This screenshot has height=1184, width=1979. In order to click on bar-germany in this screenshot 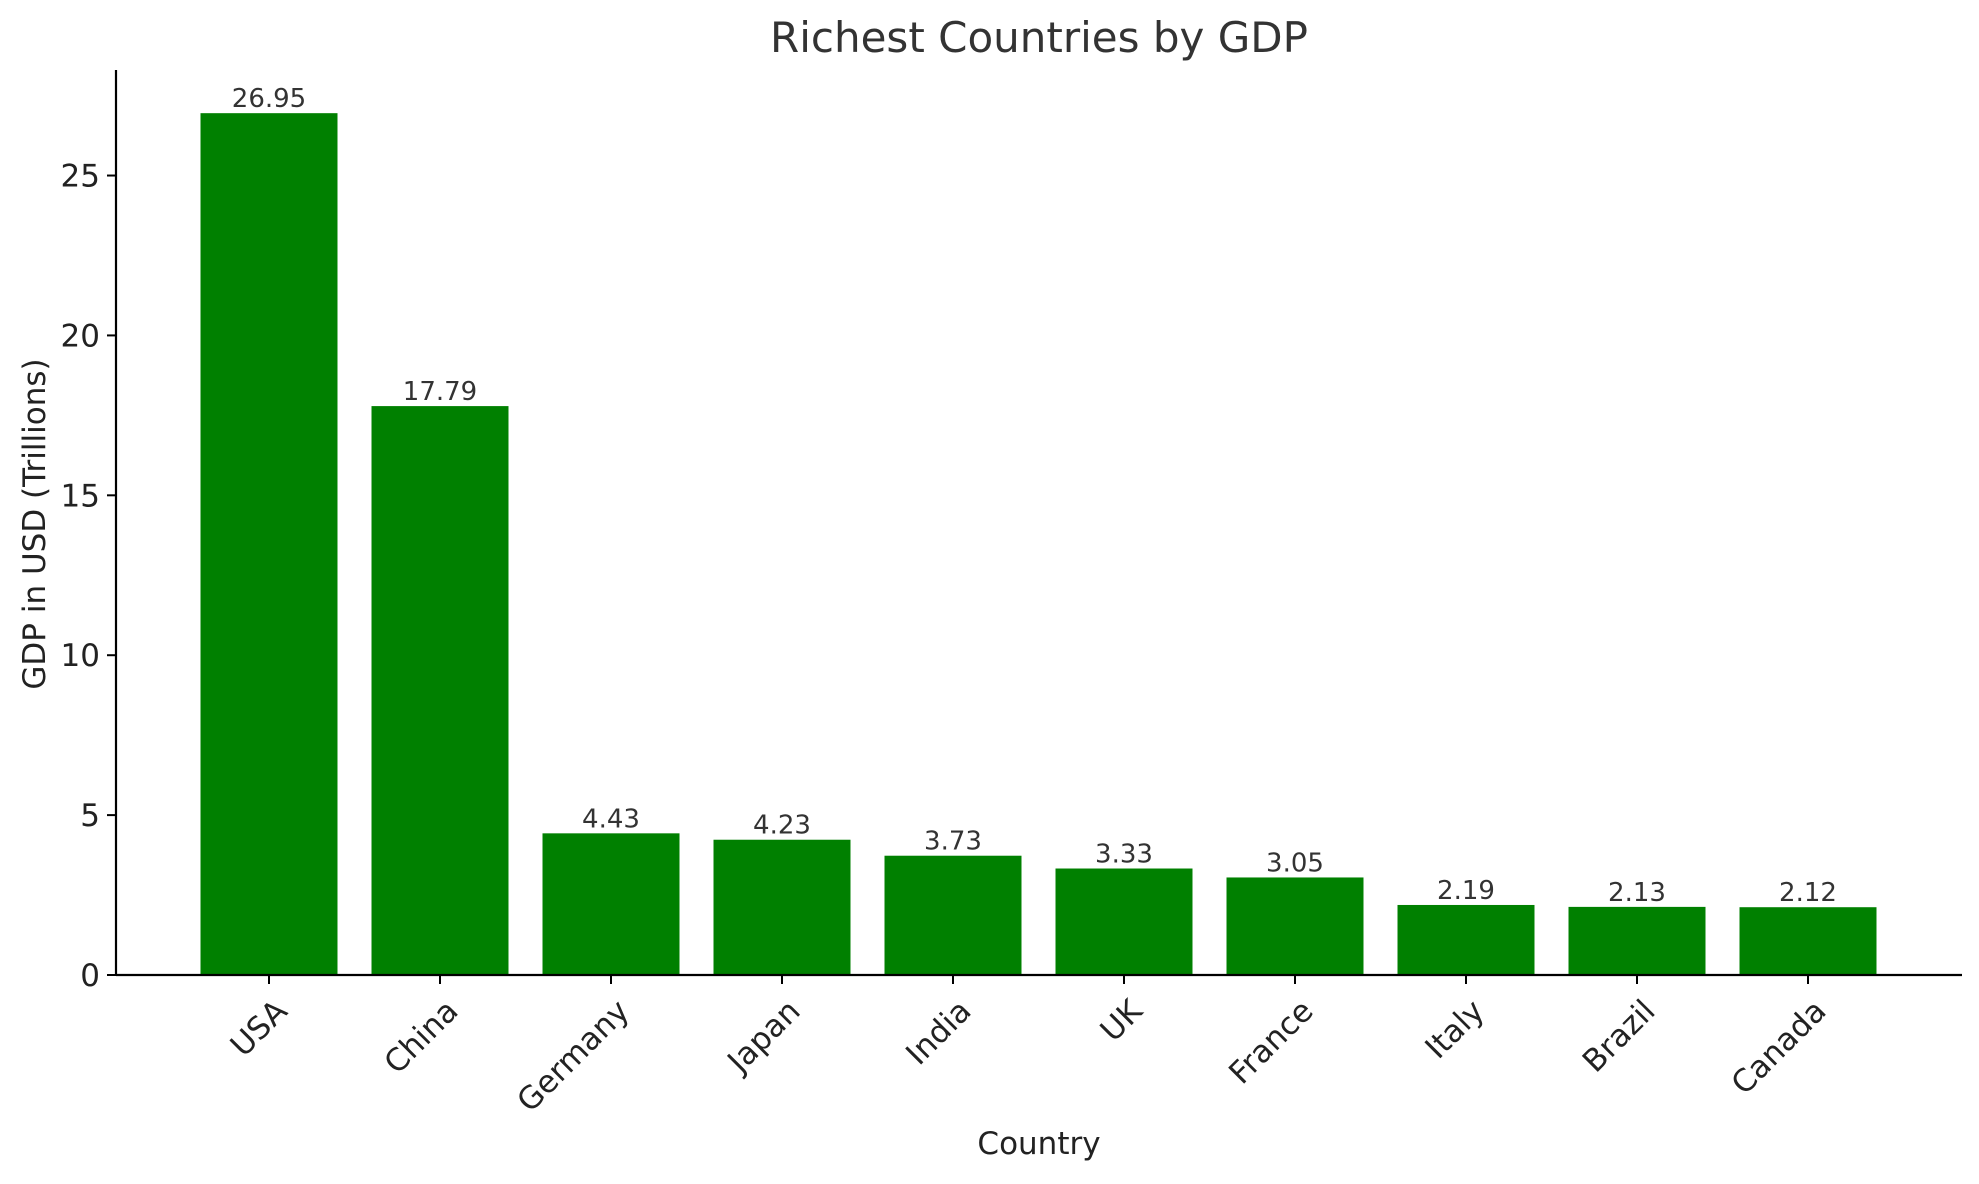, I will do `click(611, 904)`.